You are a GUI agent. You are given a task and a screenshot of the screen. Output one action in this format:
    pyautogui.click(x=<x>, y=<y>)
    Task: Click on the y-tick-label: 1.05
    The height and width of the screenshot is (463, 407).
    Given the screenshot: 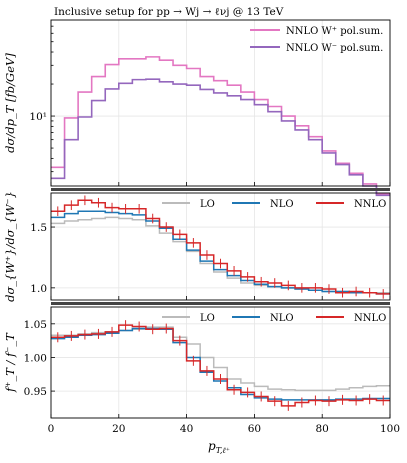 What is the action you would take?
    pyautogui.click(x=35, y=325)
    